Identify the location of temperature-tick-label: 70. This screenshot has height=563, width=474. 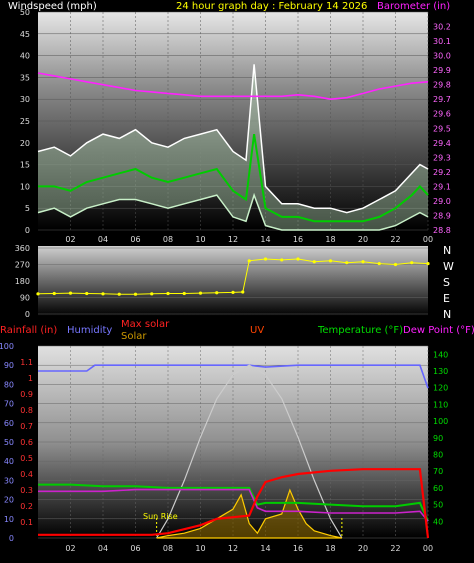
(438, 471).